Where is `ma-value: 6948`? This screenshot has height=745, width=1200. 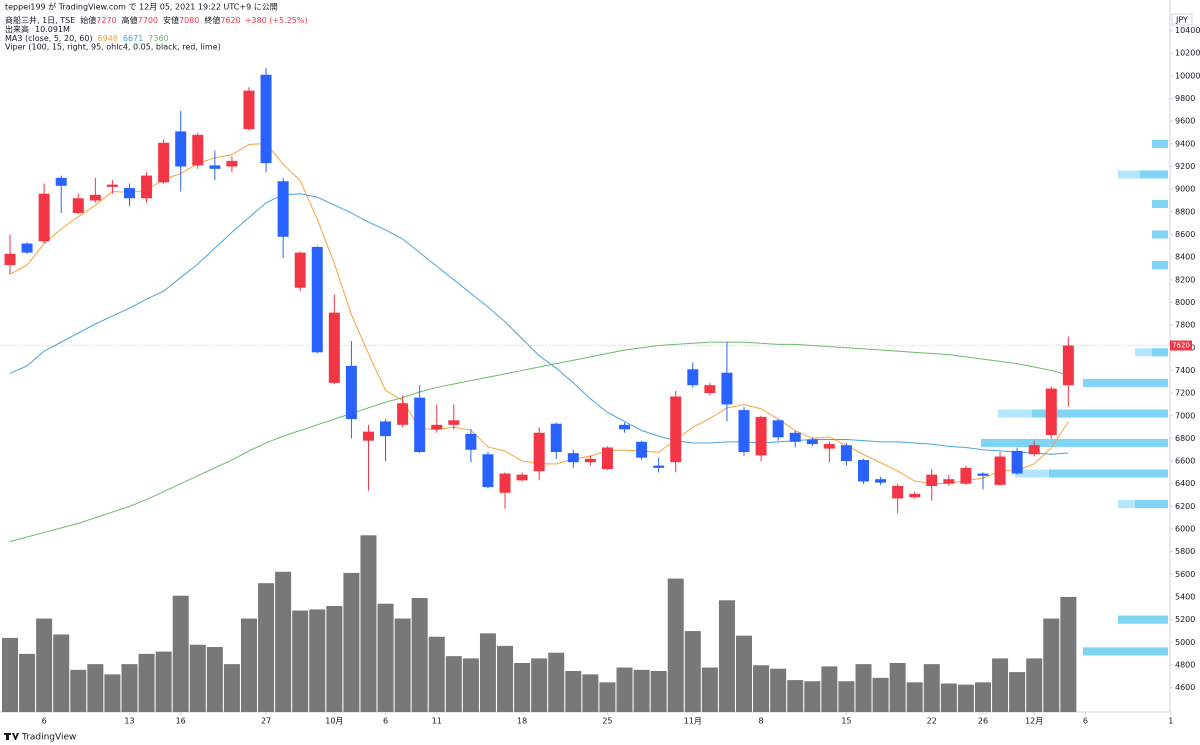 ma-value: 6948 is located at coordinates (108, 38).